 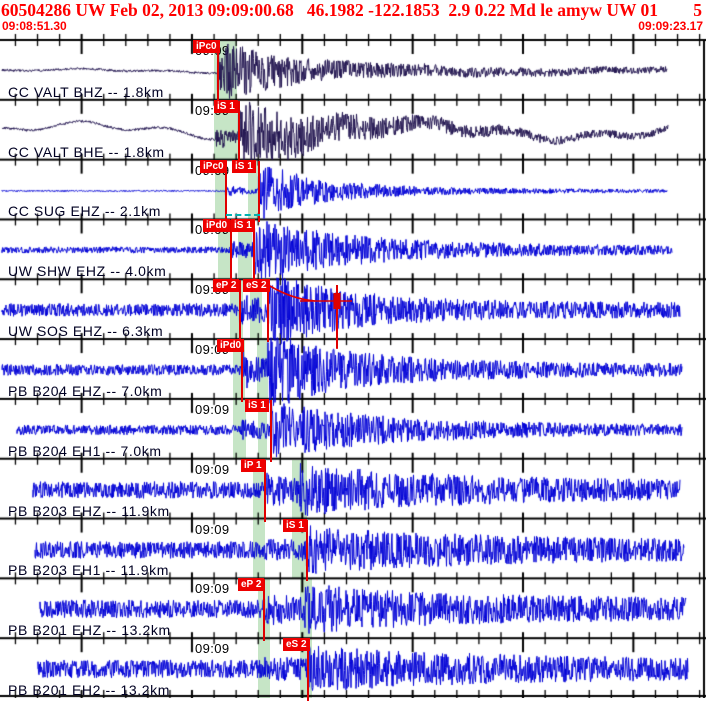 I want to click on pick-flag: iP 1, so click(x=253, y=465).